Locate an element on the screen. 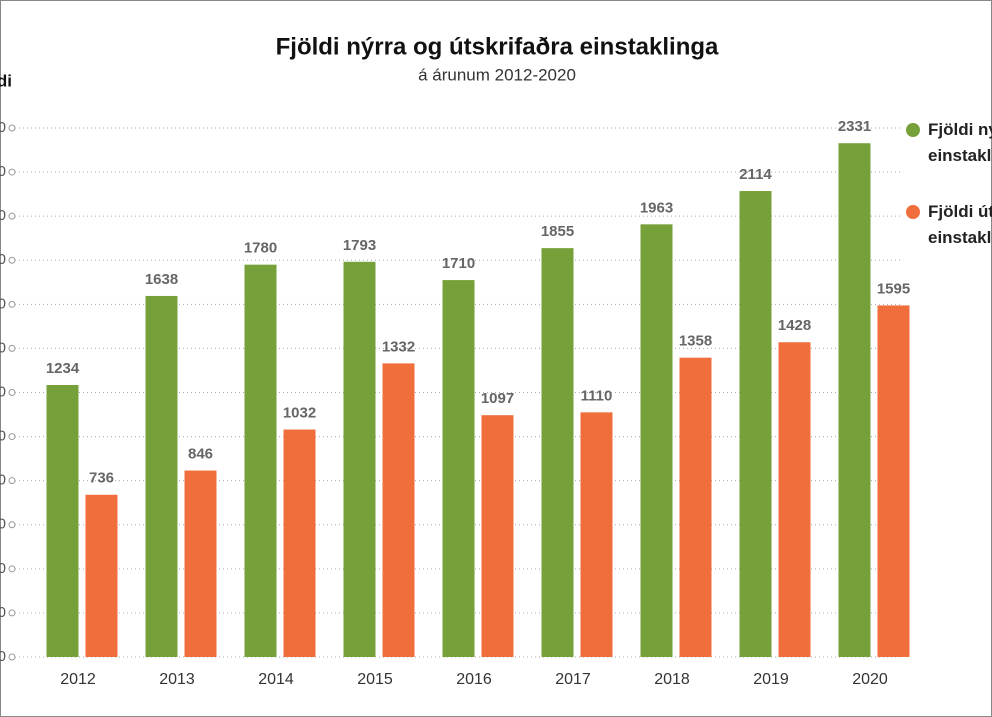 The image size is (992, 717). value-label: 1710 is located at coordinates (458, 263).